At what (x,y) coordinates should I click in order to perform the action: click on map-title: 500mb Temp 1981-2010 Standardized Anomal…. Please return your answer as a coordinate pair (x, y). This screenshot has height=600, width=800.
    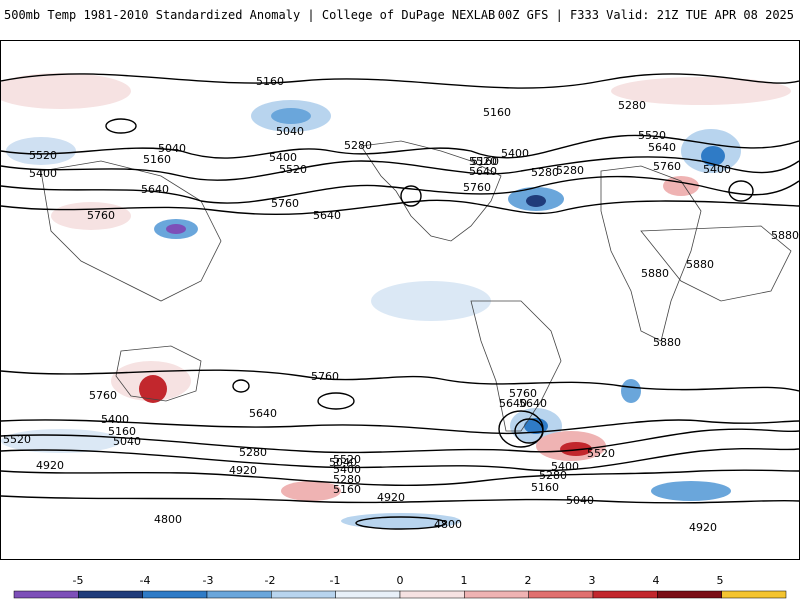
    Looking at the image, I should click on (250, 15).